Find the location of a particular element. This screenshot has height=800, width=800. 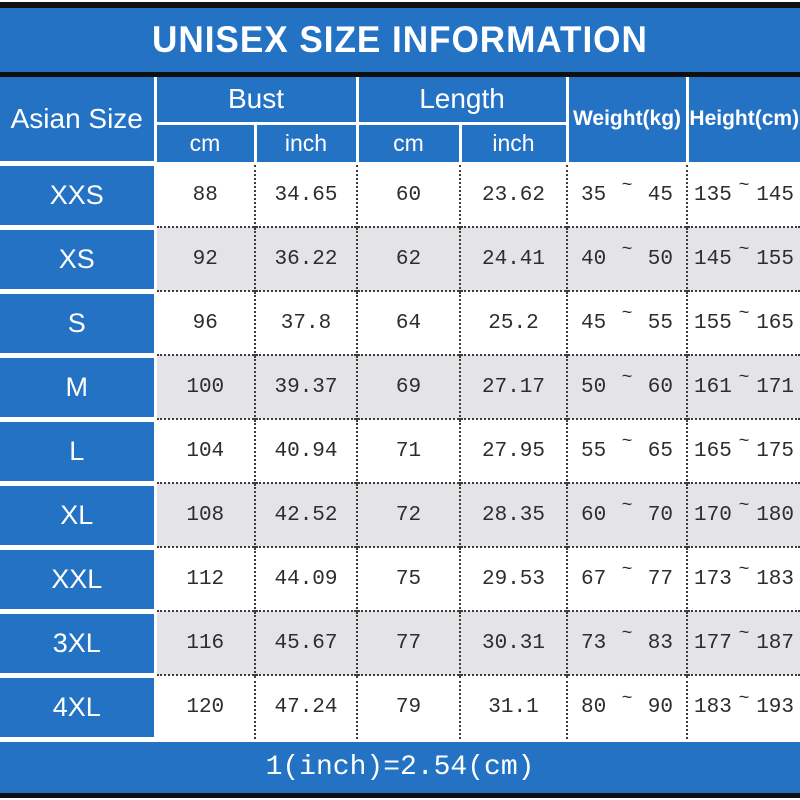

length-inch-value: 25.2 is located at coordinates (513, 322).